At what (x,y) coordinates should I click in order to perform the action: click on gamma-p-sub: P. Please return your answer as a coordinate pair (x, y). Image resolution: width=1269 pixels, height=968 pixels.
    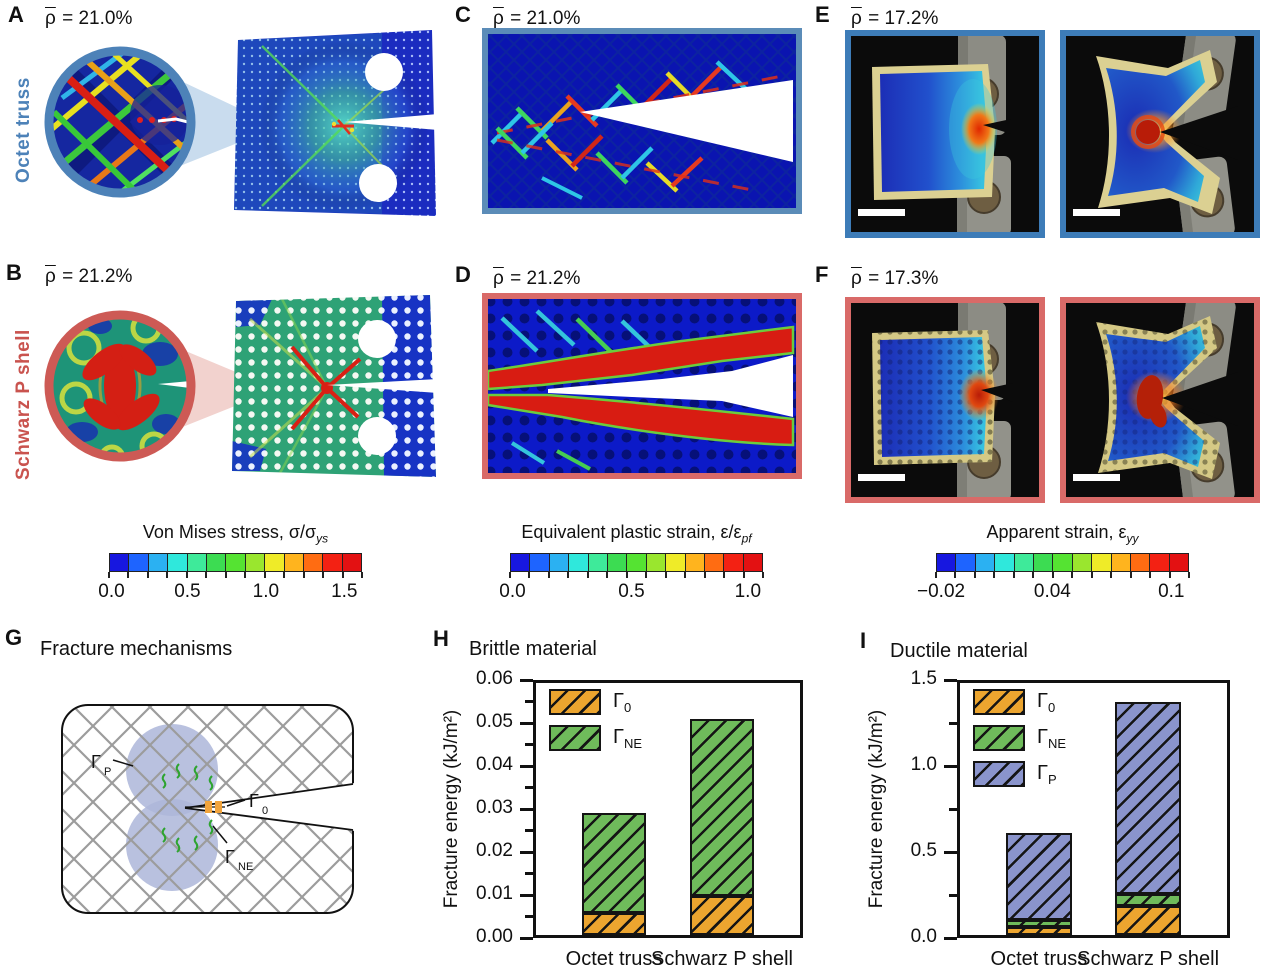
    Looking at the image, I should click on (107, 772).